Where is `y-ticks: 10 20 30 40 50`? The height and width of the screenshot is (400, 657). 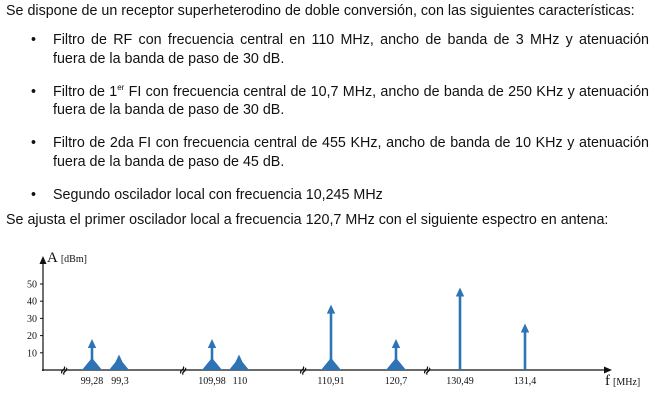 y-ticks: 10 20 30 40 50 is located at coordinates (35, 319).